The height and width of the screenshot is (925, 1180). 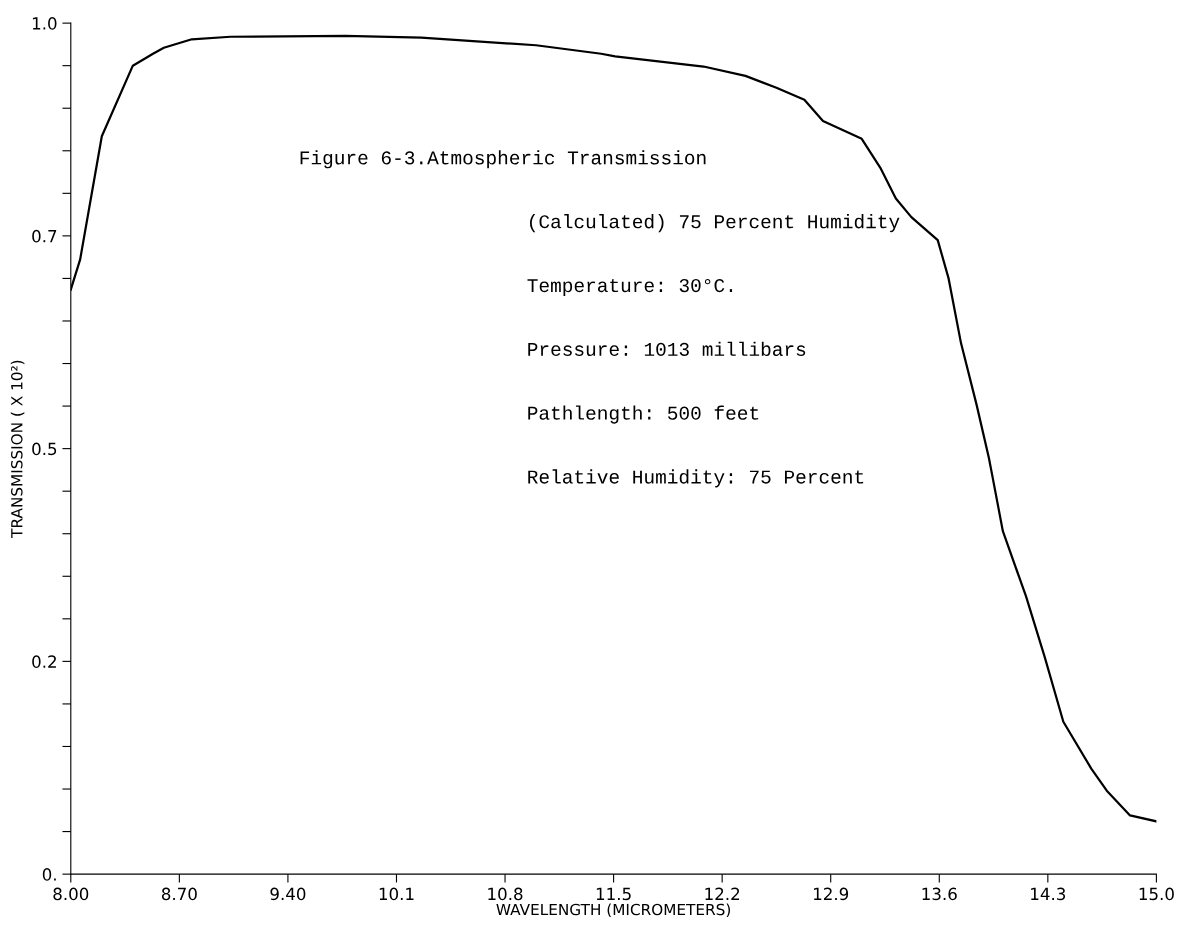 I want to click on annotation: Figure 6-3.Atmospheric Transmission, so click(x=503, y=159).